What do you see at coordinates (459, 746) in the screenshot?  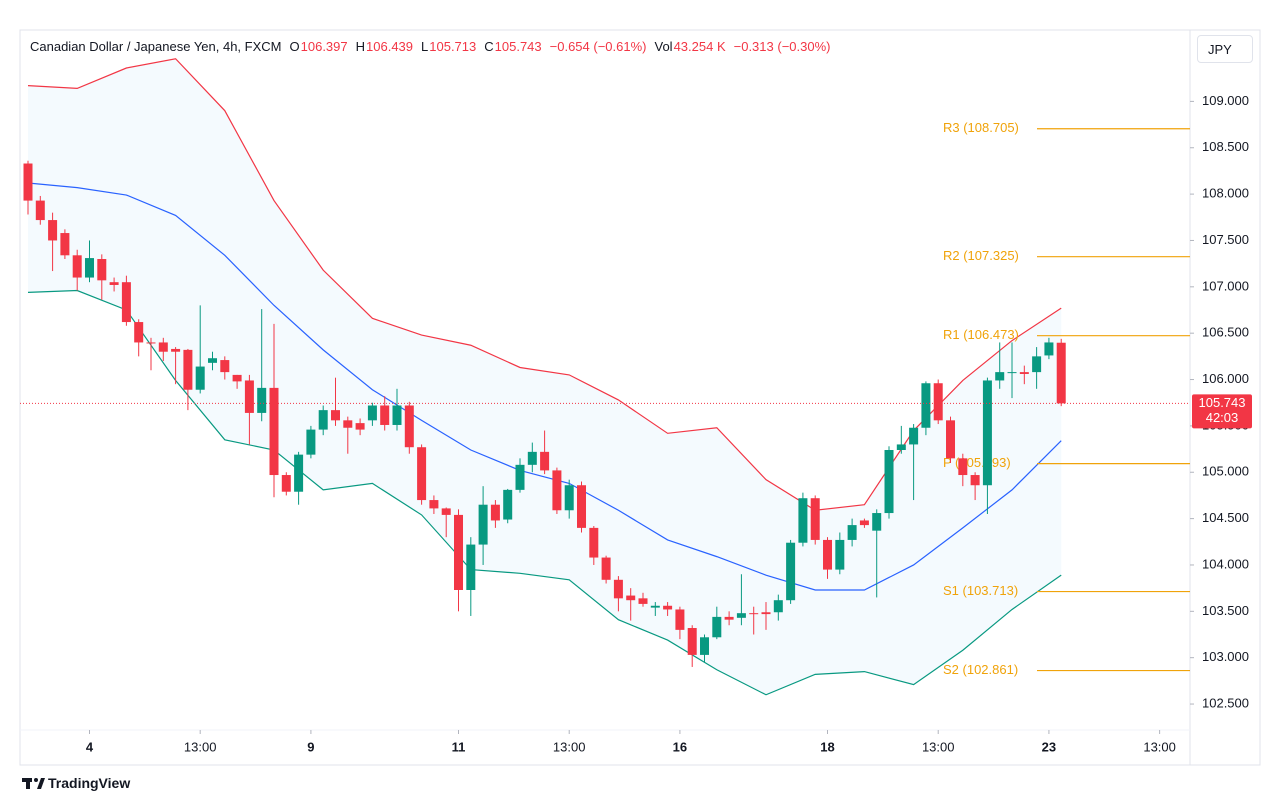 I see `x-tick-label: 11` at bounding box center [459, 746].